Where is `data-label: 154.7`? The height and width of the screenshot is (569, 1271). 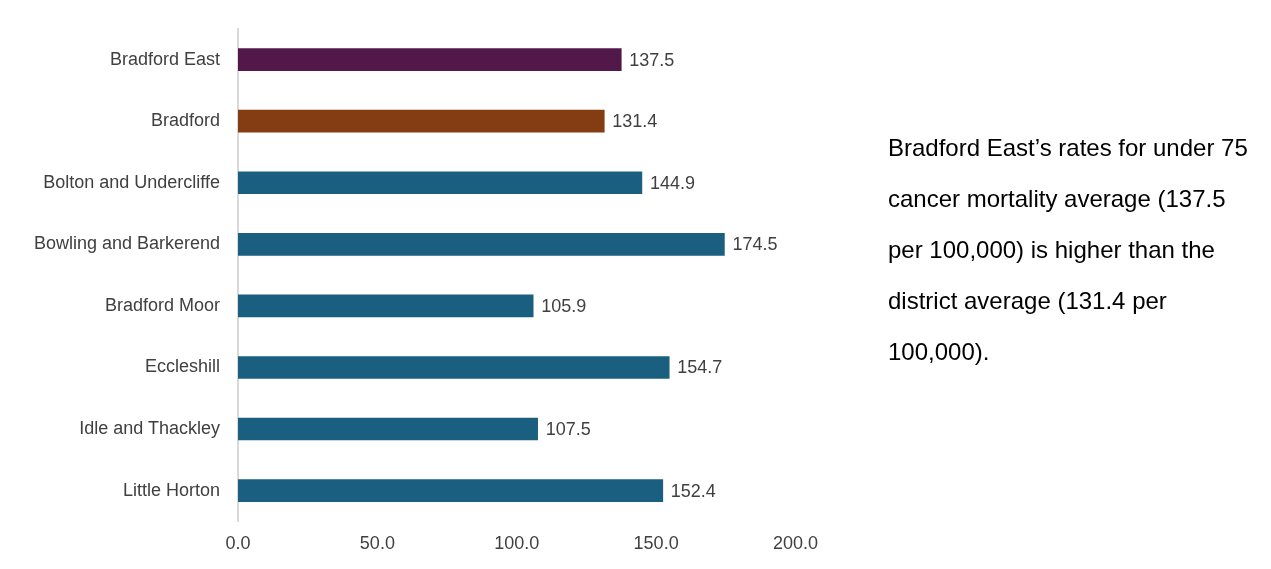
data-label: 154.7 is located at coordinates (700, 367).